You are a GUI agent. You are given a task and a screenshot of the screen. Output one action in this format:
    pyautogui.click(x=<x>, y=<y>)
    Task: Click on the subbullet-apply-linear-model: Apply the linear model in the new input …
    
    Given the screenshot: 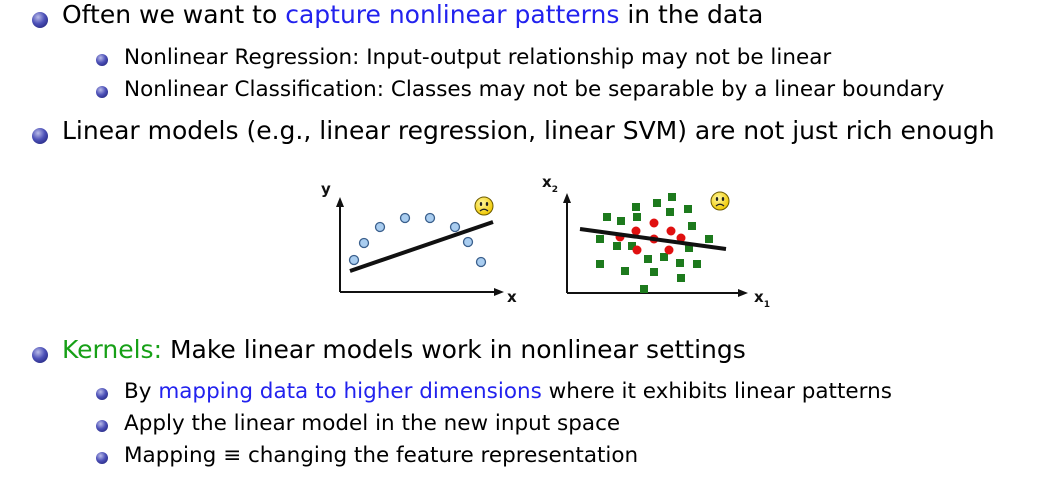 What is the action you would take?
    pyautogui.click(x=372, y=423)
    